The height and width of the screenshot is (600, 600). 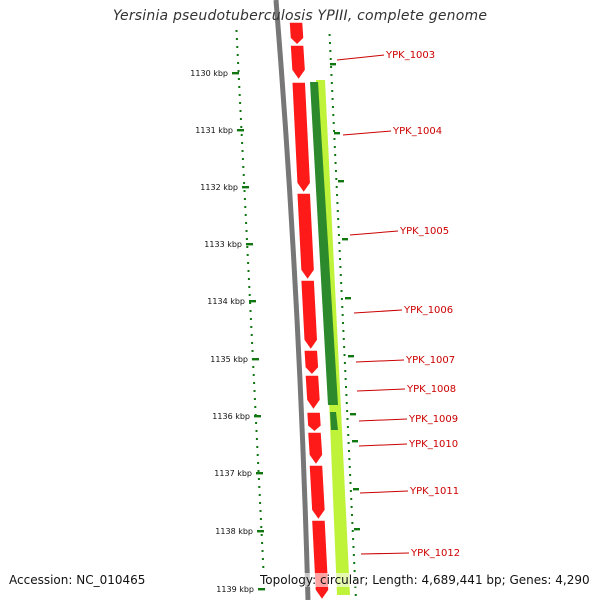 I want to click on scale-tick-label: 1138 kbp, so click(x=234, y=531).